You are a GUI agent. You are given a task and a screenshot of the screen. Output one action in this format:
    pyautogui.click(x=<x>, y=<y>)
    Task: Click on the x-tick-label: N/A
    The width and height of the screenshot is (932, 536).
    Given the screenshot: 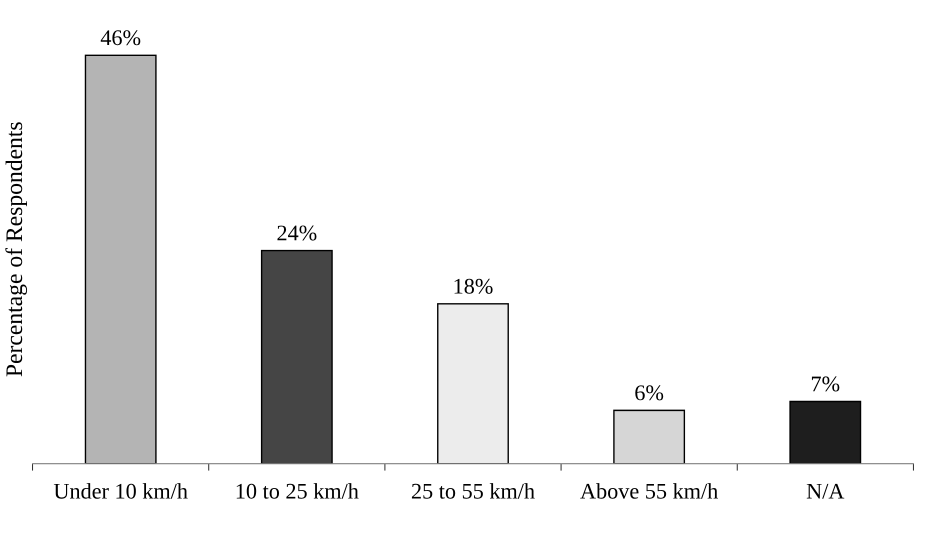 What is the action you would take?
    pyautogui.click(x=825, y=491)
    